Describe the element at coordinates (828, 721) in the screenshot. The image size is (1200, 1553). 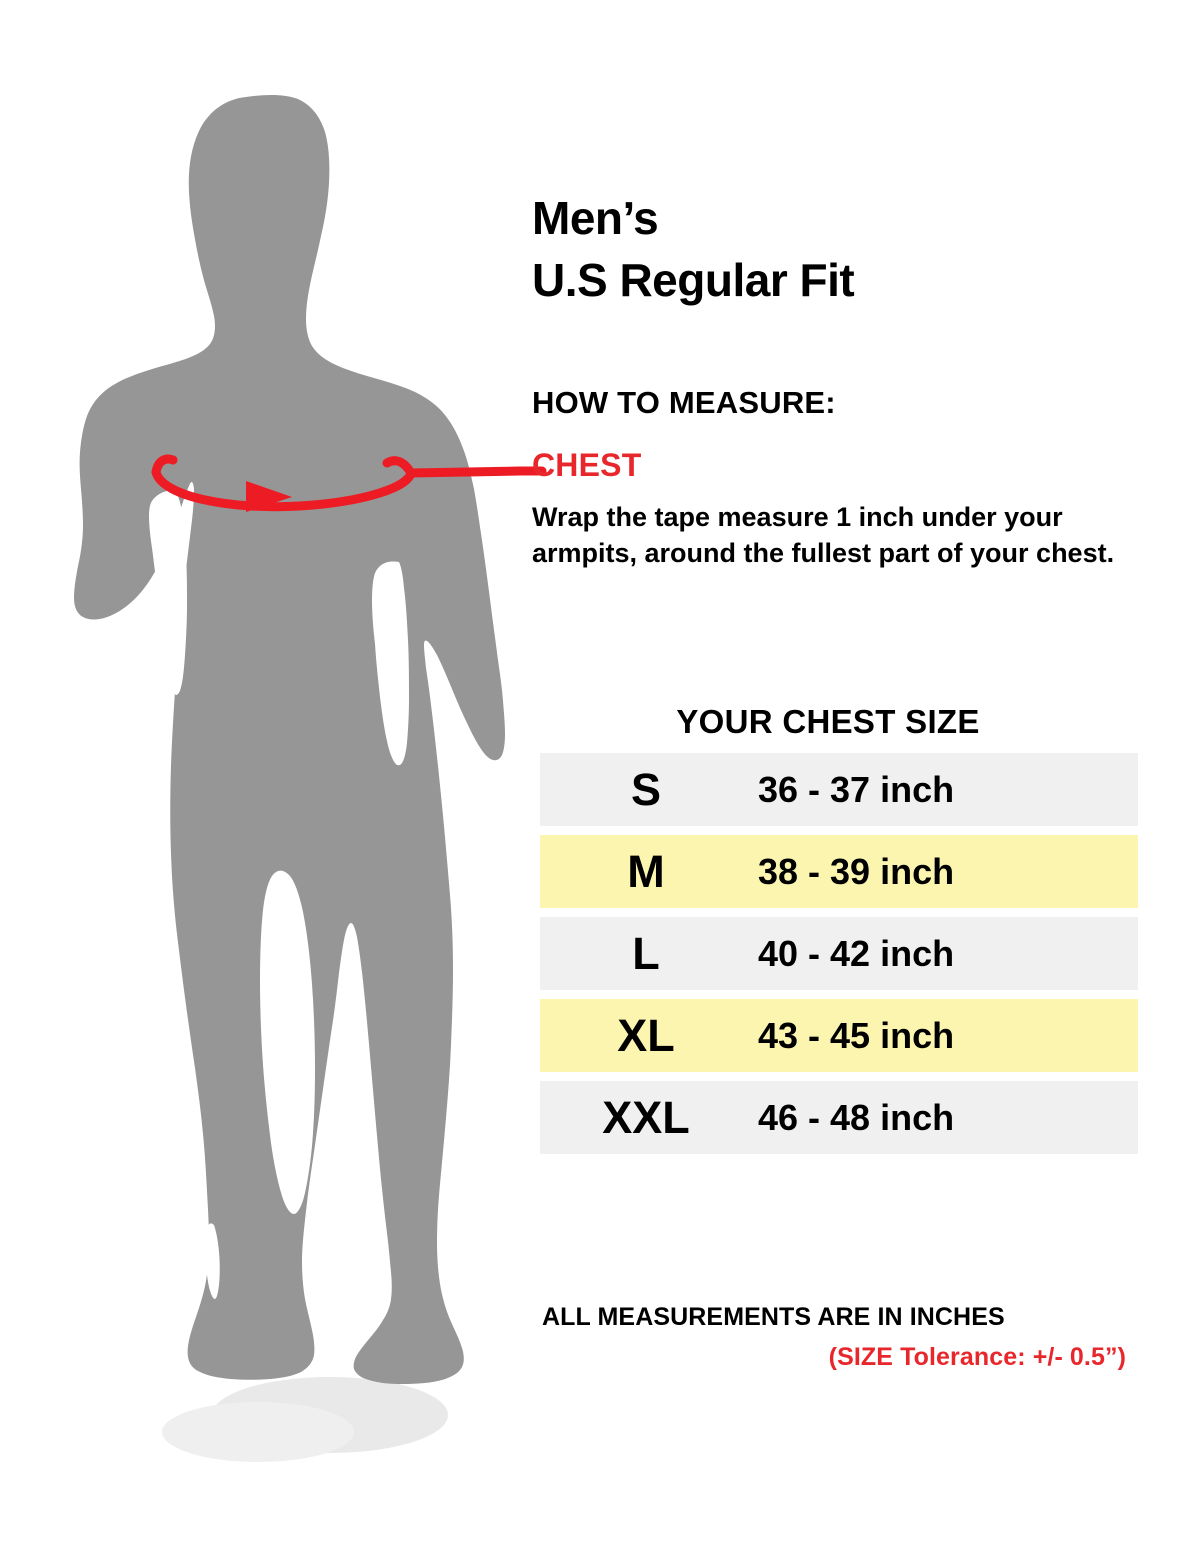
I see `size-table-title: YOUR CHEST SIZE` at that location.